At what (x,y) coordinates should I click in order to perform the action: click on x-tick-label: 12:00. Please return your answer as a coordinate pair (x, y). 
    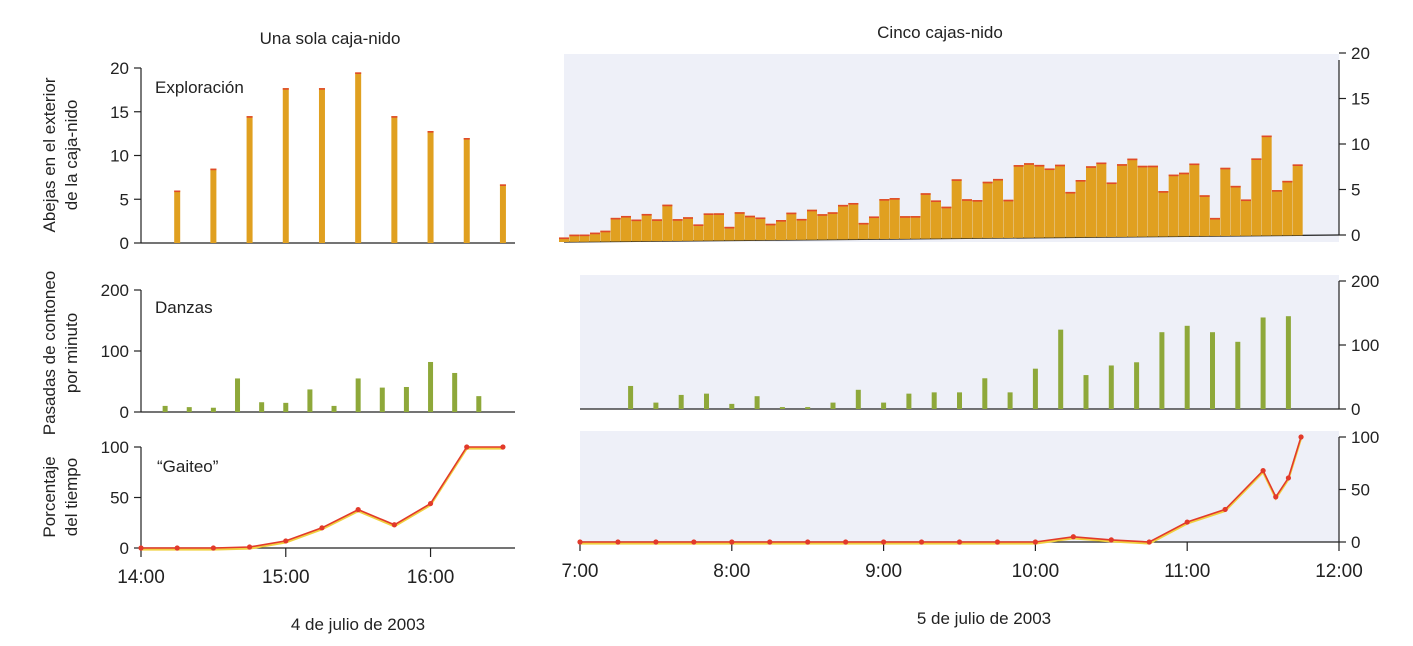
    Looking at the image, I should click on (1339, 571).